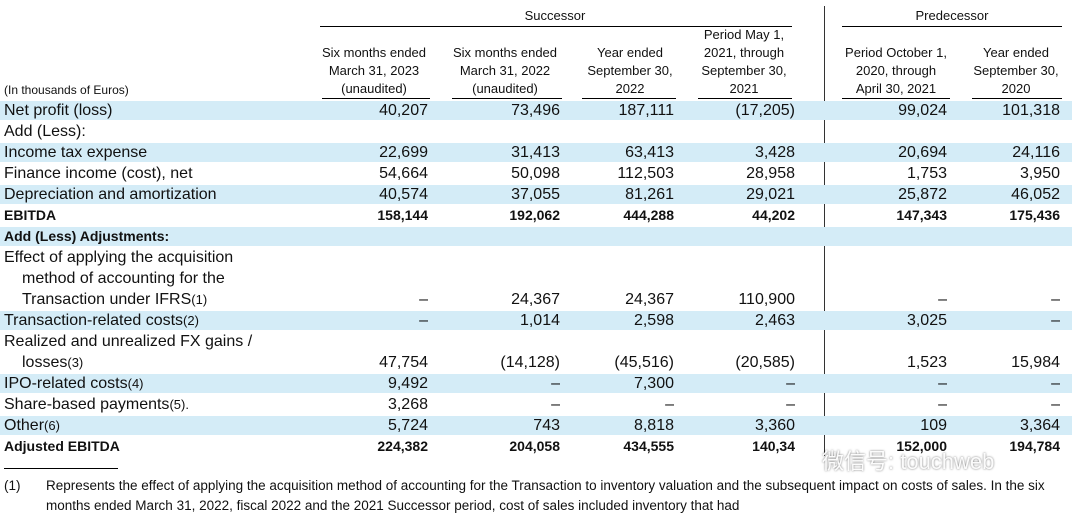  What do you see at coordinates (765, 362) in the screenshot?
I see `cell-value: (20,585)` at bounding box center [765, 362].